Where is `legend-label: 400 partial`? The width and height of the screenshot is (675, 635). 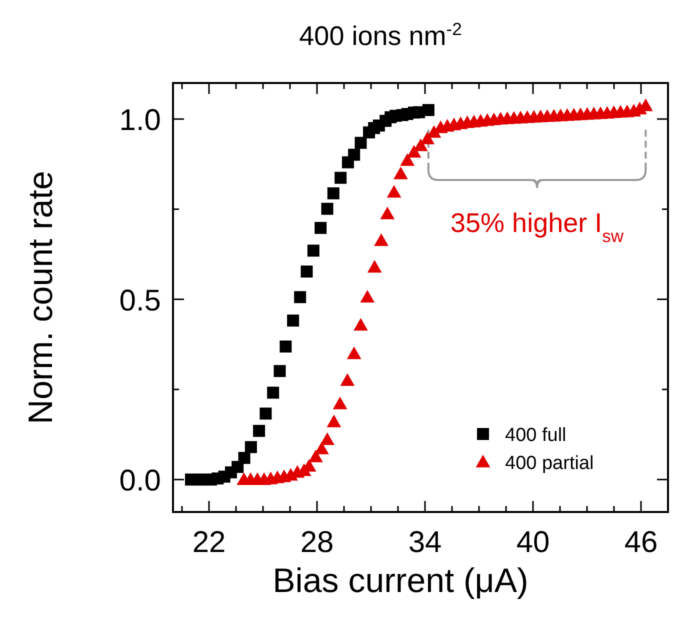 legend-label: 400 partial is located at coordinates (549, 463).